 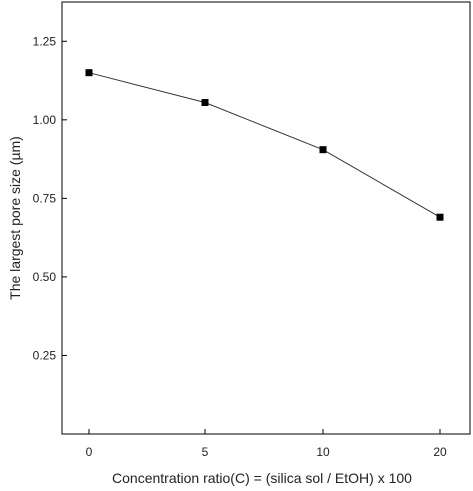 I want to click on y-tick-label: 0.25, so click(x=45, y=355).